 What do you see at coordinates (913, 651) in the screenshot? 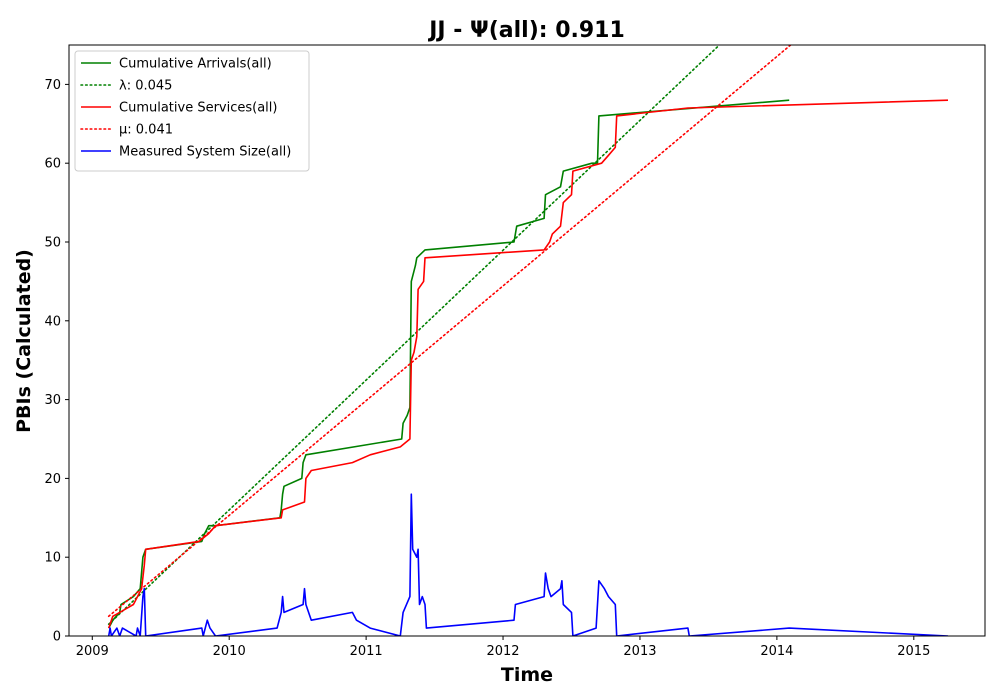
I see `x-tick-label: 2015` at bounding box center [913, 651].